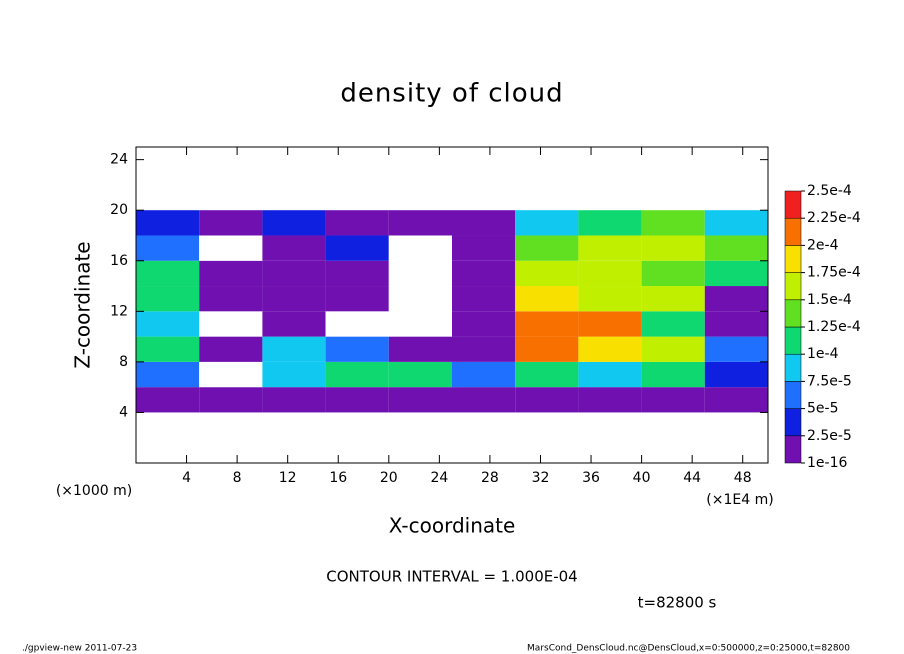 This screenshot has height=654, width=904. What do you see at coordinates (83, 304) in the screenshot?
I see `y-axis-label: Z-coordinate` at bounding box center [83, 304].